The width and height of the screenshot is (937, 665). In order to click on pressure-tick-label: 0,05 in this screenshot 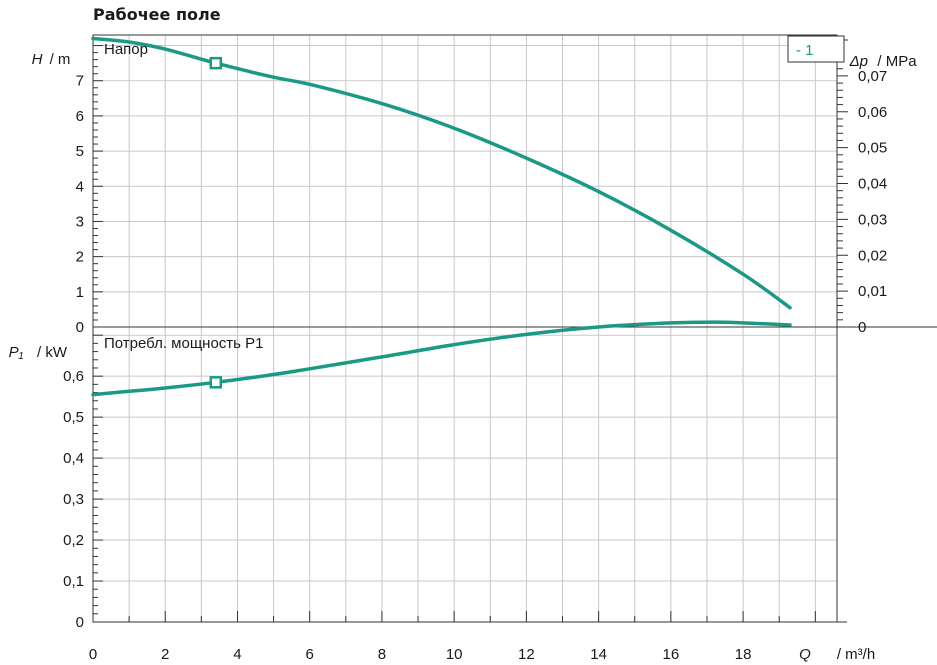, I will do `click(872, 148)`.